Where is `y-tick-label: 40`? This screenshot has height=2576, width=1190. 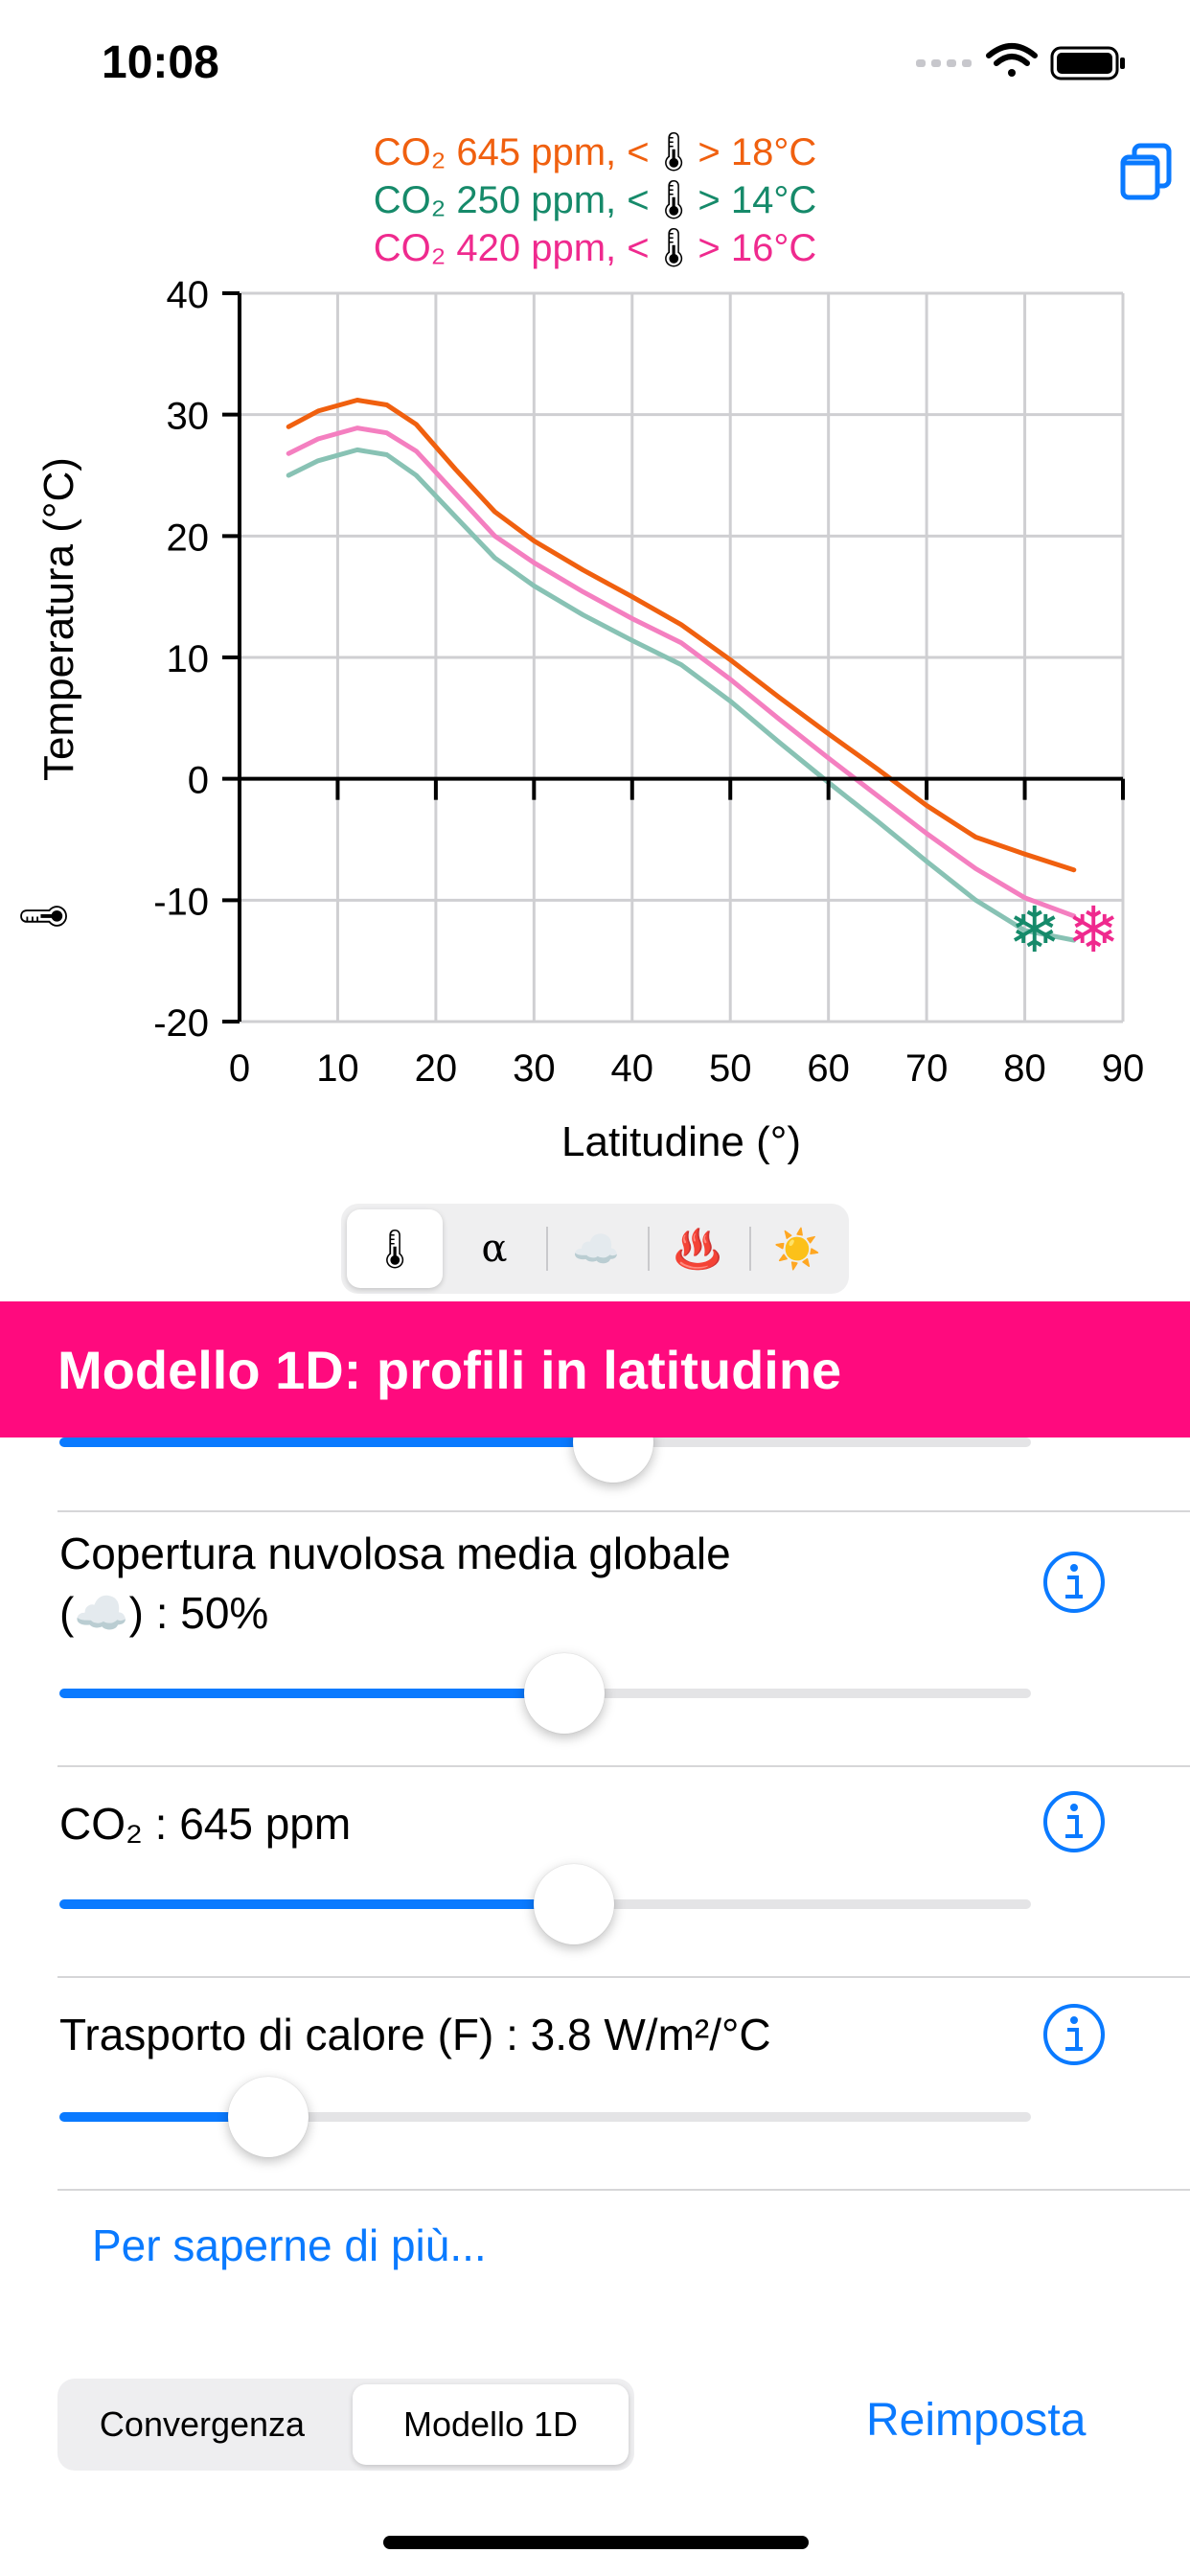 y-tick-label: 40 is located at coordinates (189, 295).